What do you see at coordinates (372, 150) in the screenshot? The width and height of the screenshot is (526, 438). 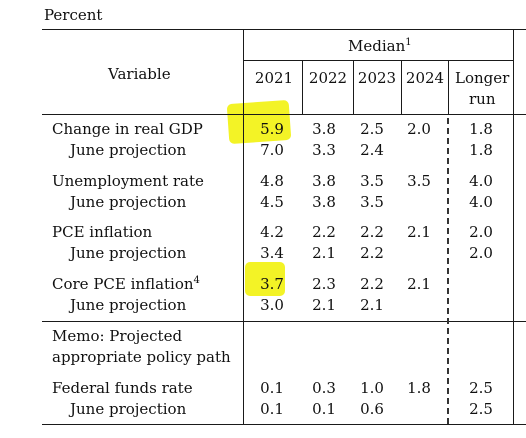 I see `cell-gdp-june-2023: 2.4` at bounding box center [372, 150].